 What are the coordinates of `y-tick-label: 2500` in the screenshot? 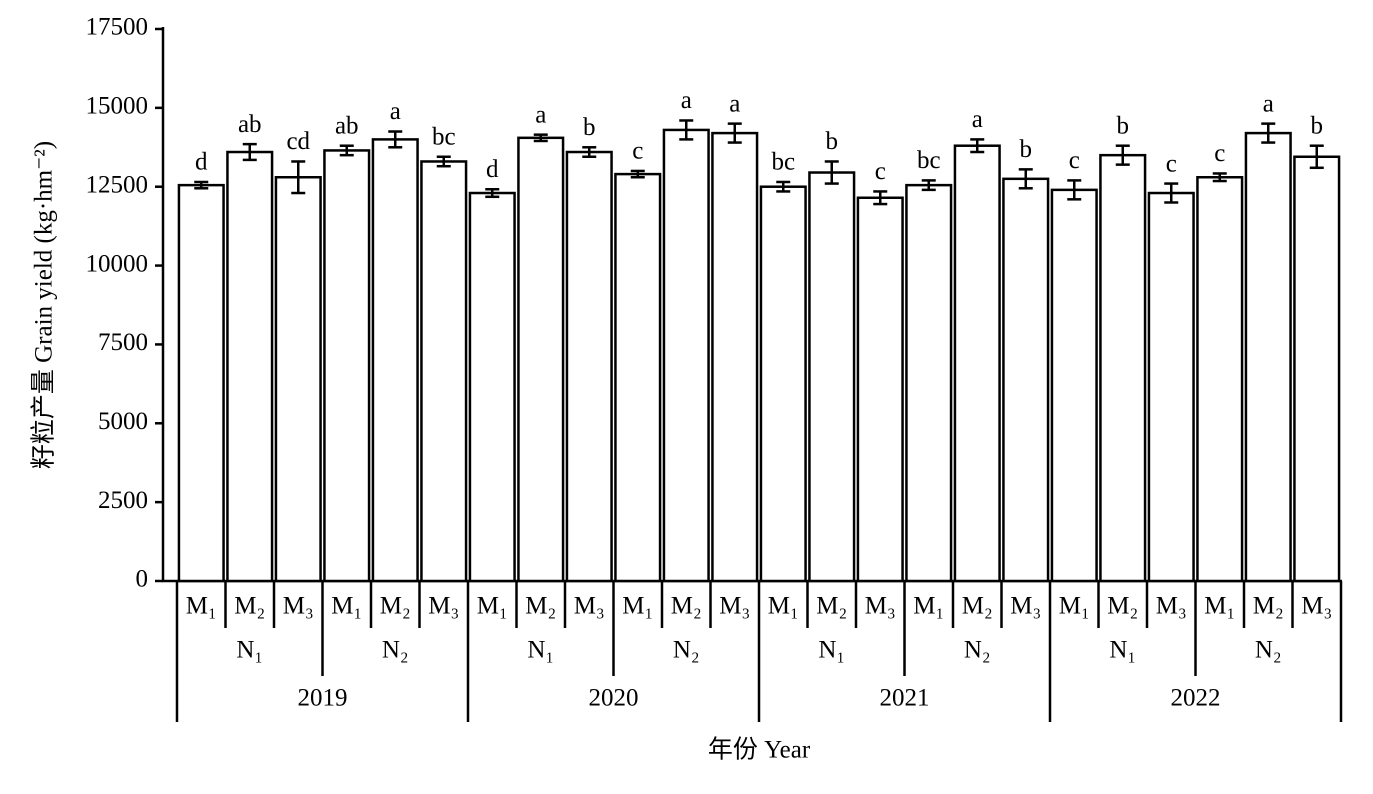 It's located at (123, 500).